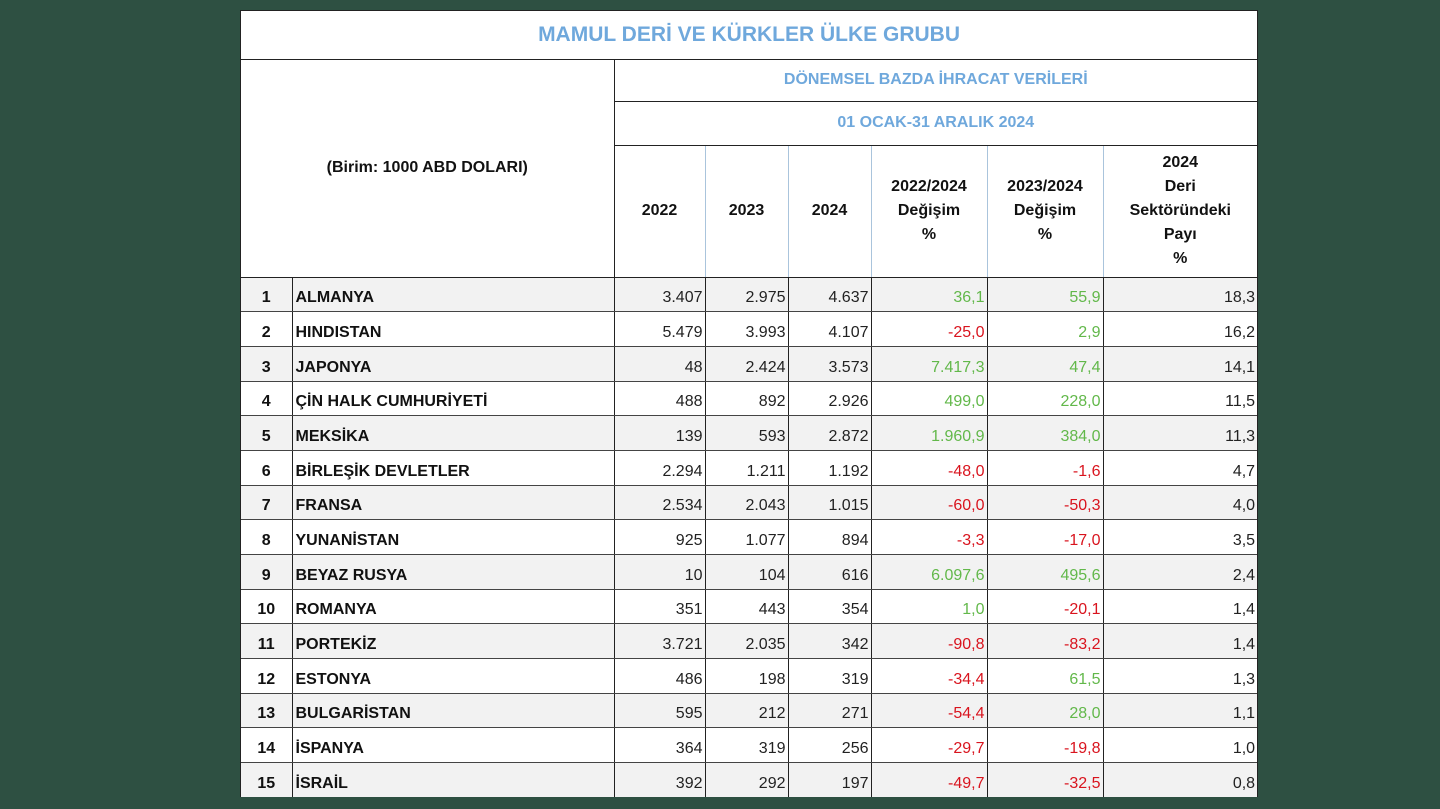  I want to click on value-2022: 925, so click(660, 537).